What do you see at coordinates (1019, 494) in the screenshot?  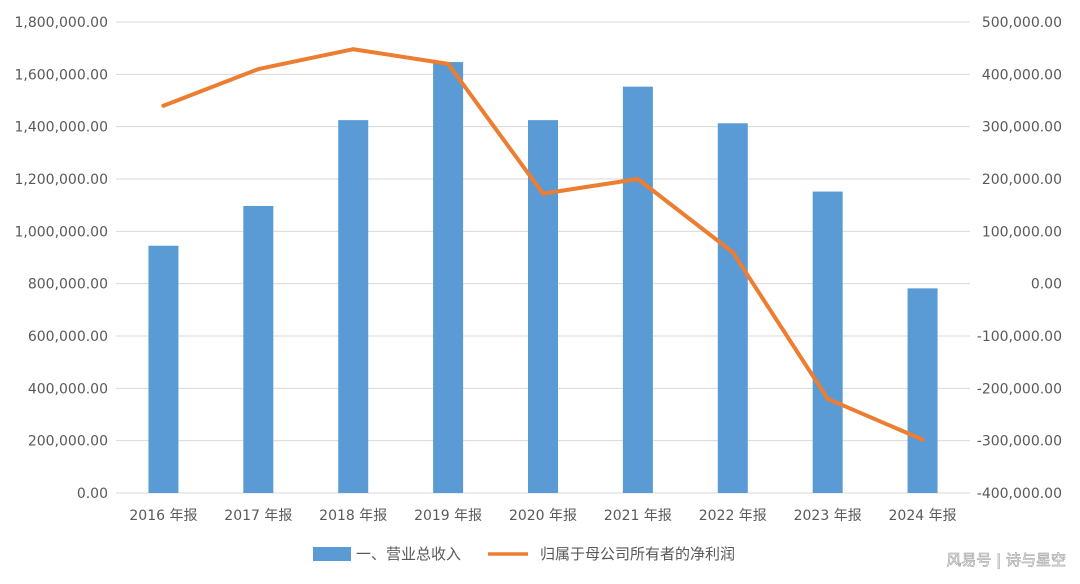 I see `right-tick-label: -400,000.00` at bounding box center [1019, 494].